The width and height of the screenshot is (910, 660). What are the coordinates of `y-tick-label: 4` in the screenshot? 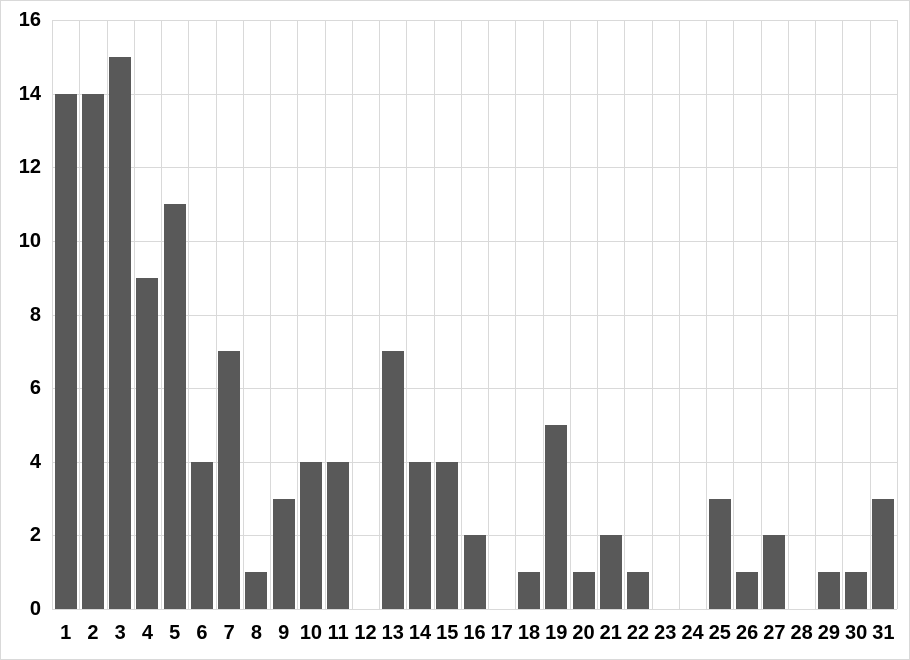 It's located at (35, 461).